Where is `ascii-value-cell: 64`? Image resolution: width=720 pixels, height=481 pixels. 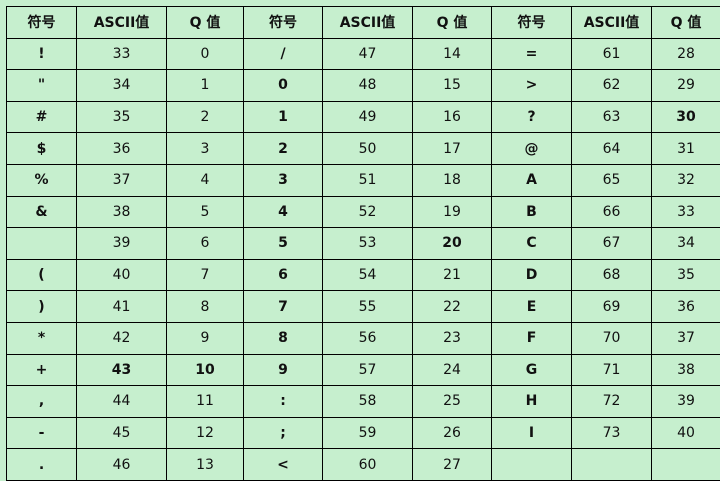
ascii-value-cell: 64 is located at coordinates (612, 149).